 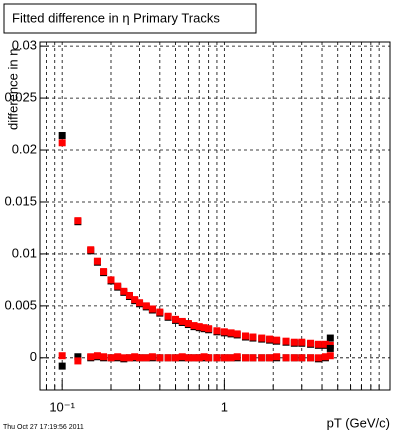 I want to click on y-tick-label: 0.015, so click(x=20, y=200).